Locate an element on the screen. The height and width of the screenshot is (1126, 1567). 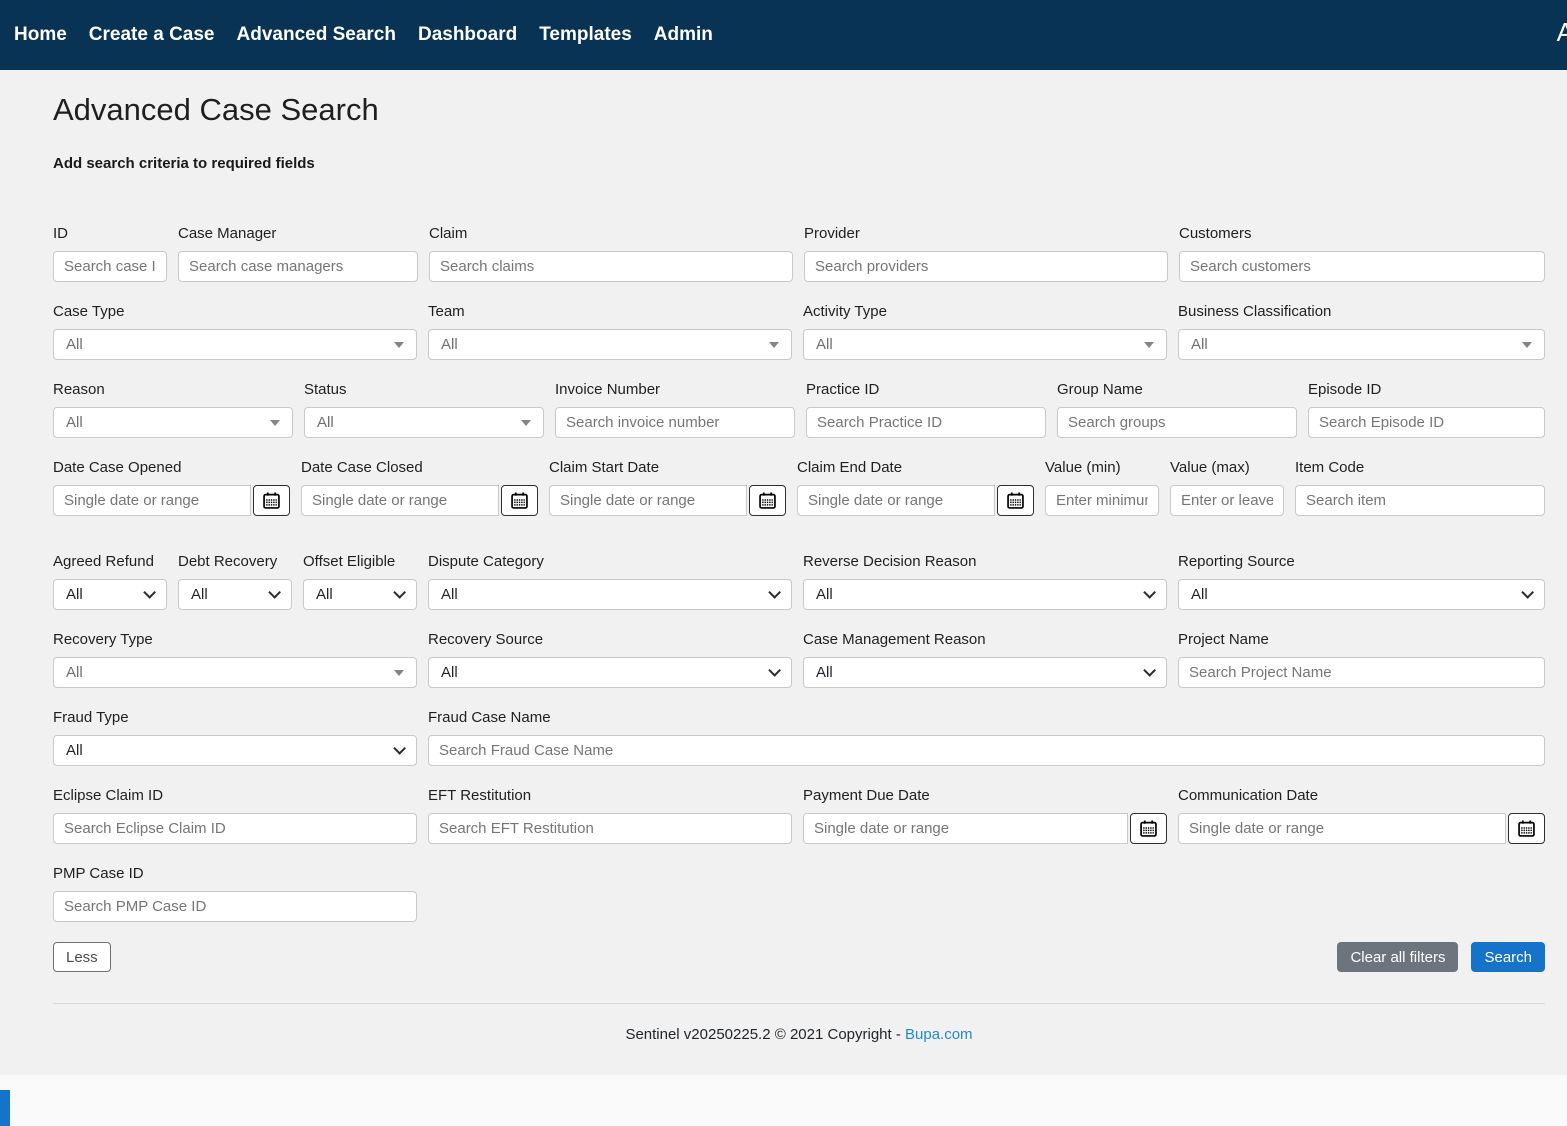
claim-end-date-calendar-button is located at coordinates (1015, 500).